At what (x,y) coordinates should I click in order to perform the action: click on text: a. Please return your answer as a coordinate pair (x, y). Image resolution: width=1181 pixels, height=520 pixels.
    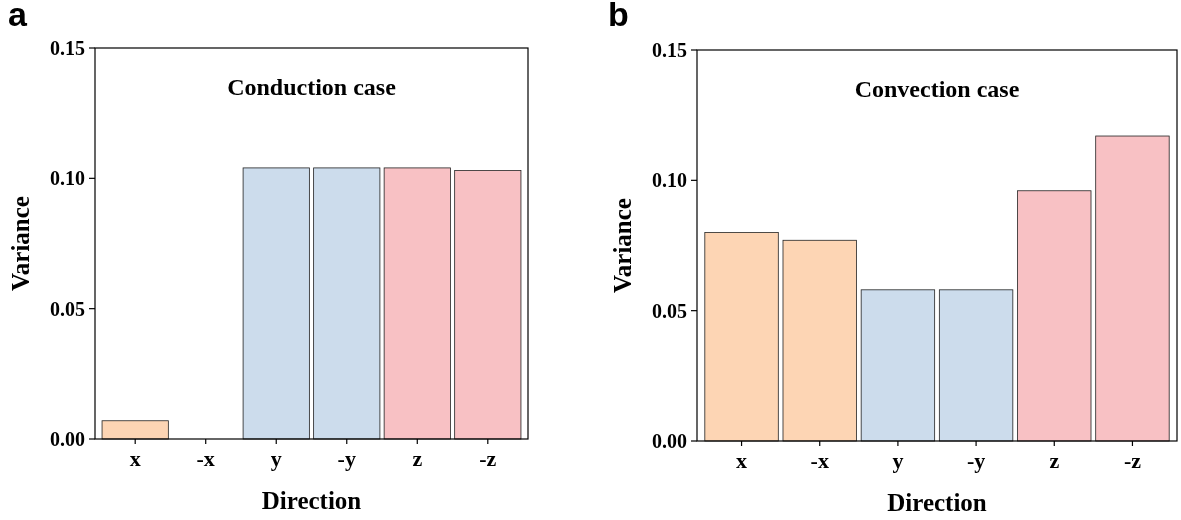
    Looking at the image, I should click on (18, 16).